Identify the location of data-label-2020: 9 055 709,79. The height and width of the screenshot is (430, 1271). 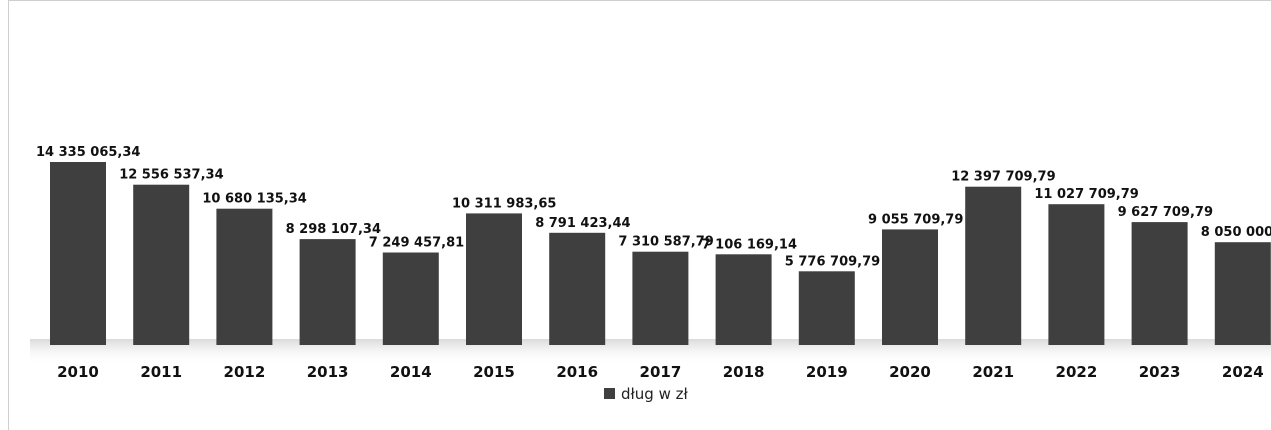
(915, 219).